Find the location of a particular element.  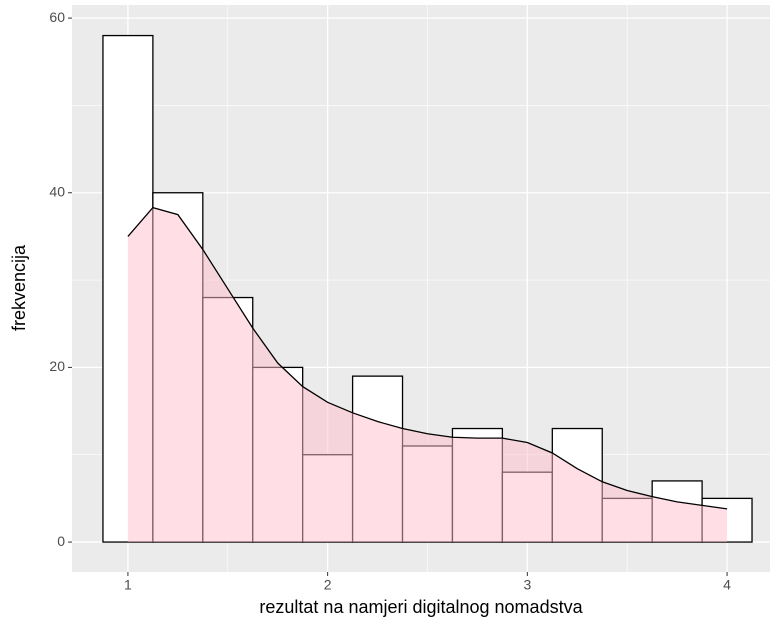

x-tick-label: 1 is located at coordinates (128, 585).